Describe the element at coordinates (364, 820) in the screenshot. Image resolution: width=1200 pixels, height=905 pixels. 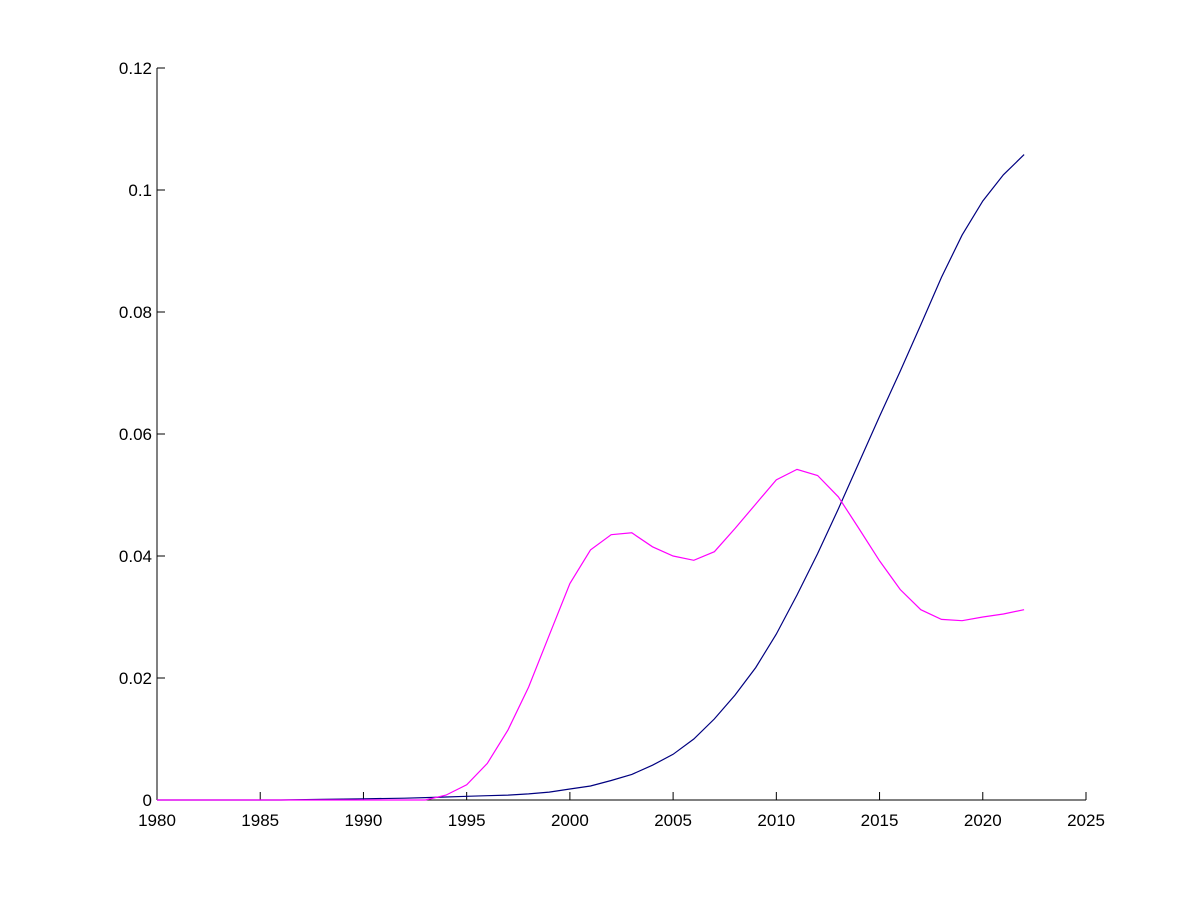
I see `x-tick-label: 1990` at that location.